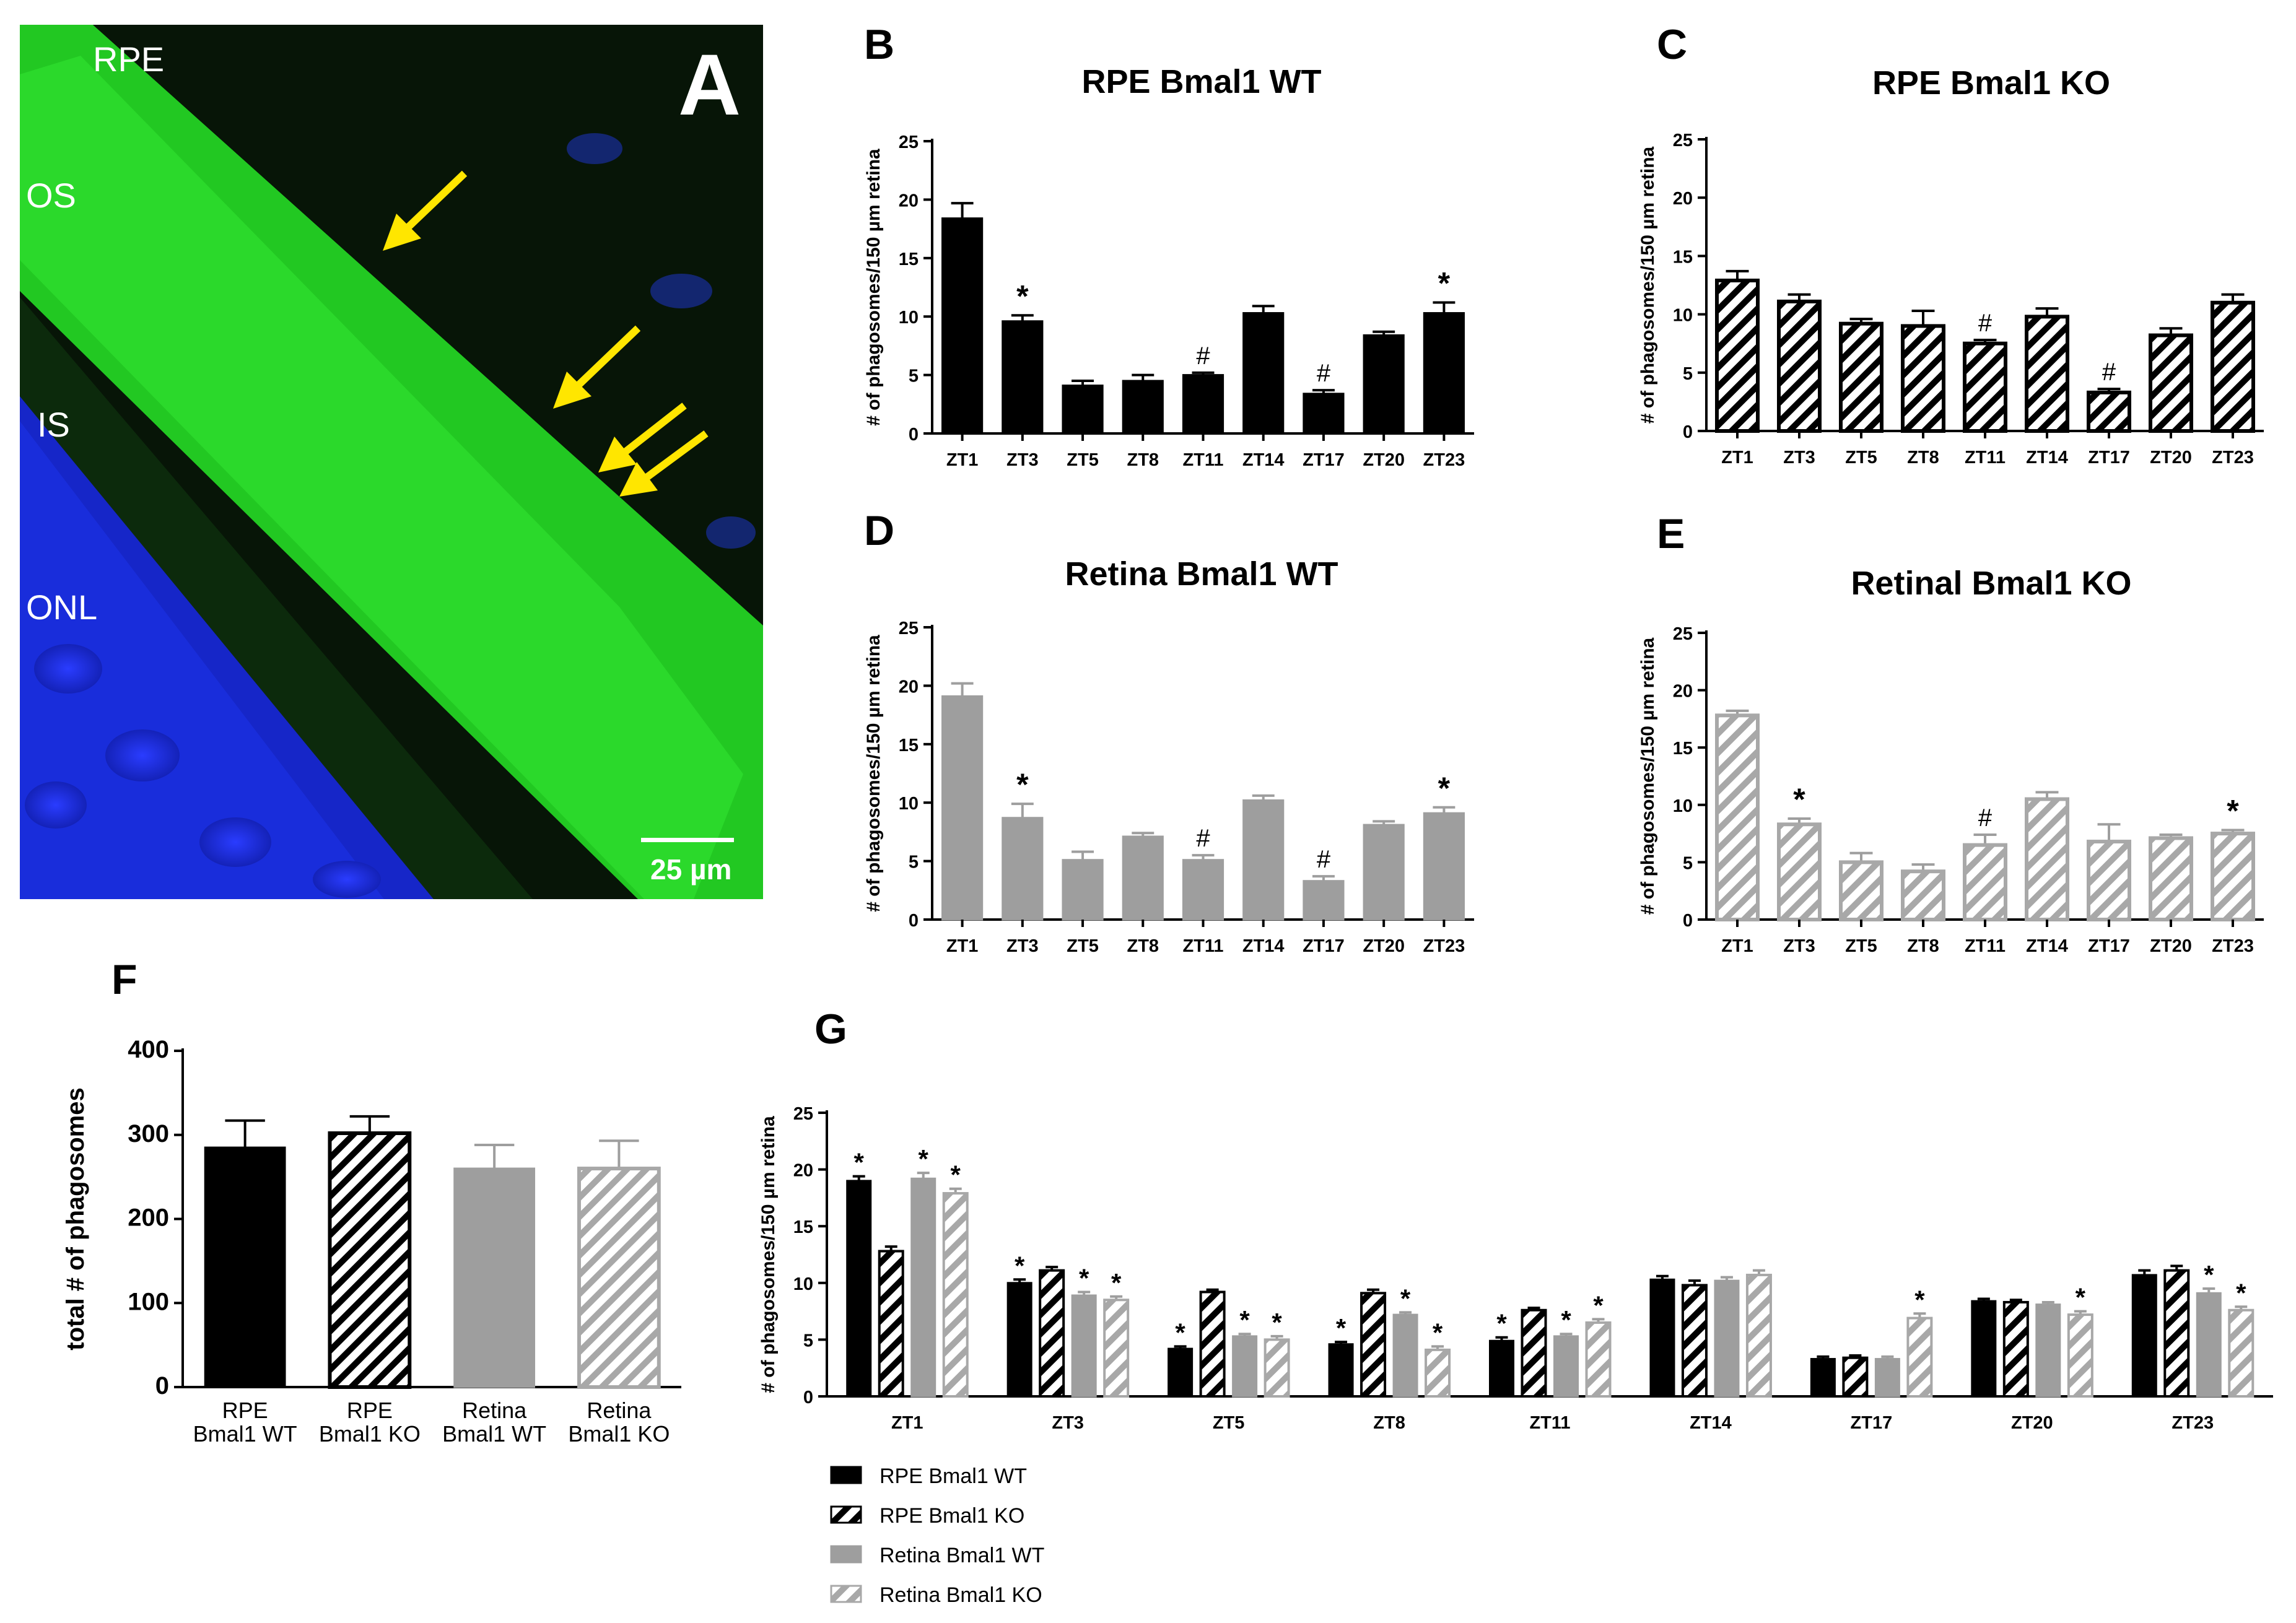  What do you see at coordinates (879, 530) in the screenshot?
I see `panel-label: D` at bounding box center [879, 530].